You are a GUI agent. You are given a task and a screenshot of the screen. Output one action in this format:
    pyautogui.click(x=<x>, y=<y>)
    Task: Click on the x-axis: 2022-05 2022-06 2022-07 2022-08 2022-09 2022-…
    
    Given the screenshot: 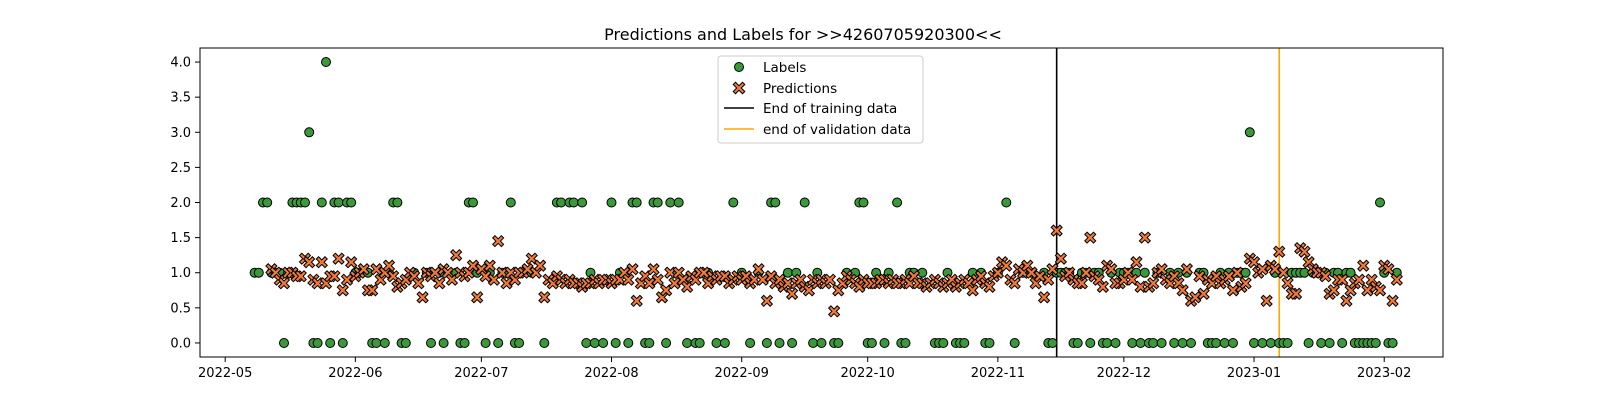 What is the action you would take?
    pyautogui.click(x=804, y=369)
    